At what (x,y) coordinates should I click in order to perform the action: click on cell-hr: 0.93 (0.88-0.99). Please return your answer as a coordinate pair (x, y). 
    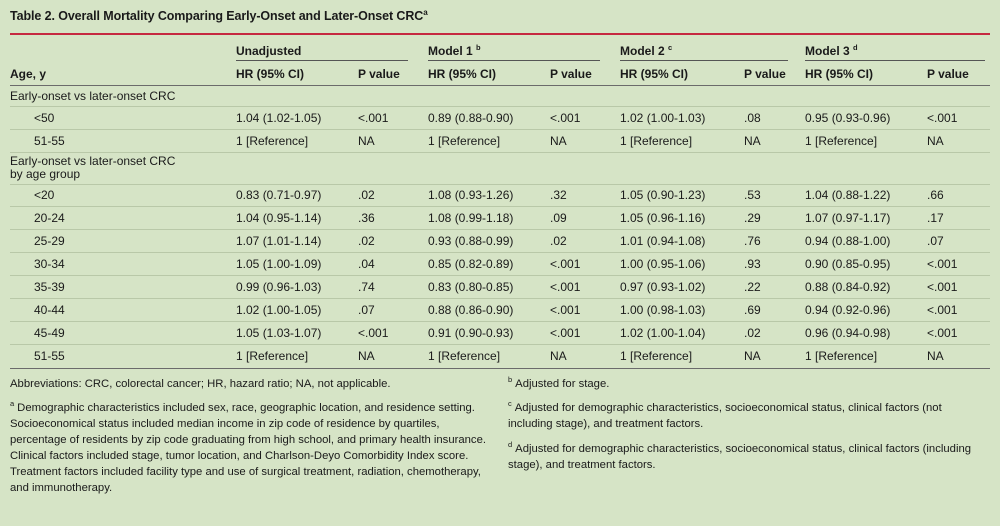
    Looking at the image, I should click on (471, 241).